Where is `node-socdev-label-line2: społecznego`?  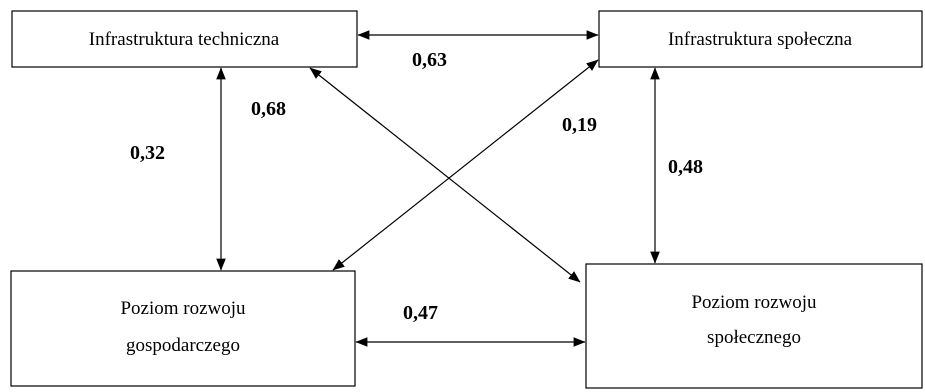
node-socdev-label-line2: społecznego is located at coordinates (754, 337).